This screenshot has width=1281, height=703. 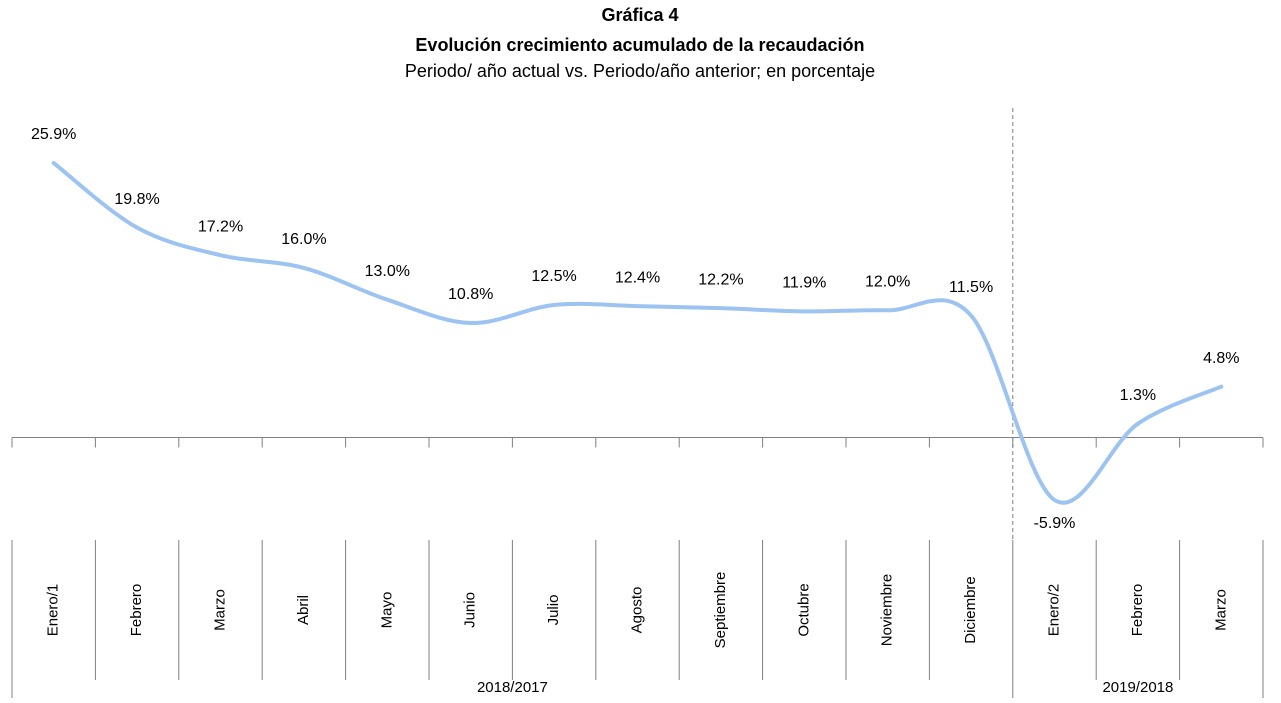 What do you see at coordinates (1053, 610) in the screenshot?
I see `x-tick-label: Enero/2` at bounding box center [1053, 610].